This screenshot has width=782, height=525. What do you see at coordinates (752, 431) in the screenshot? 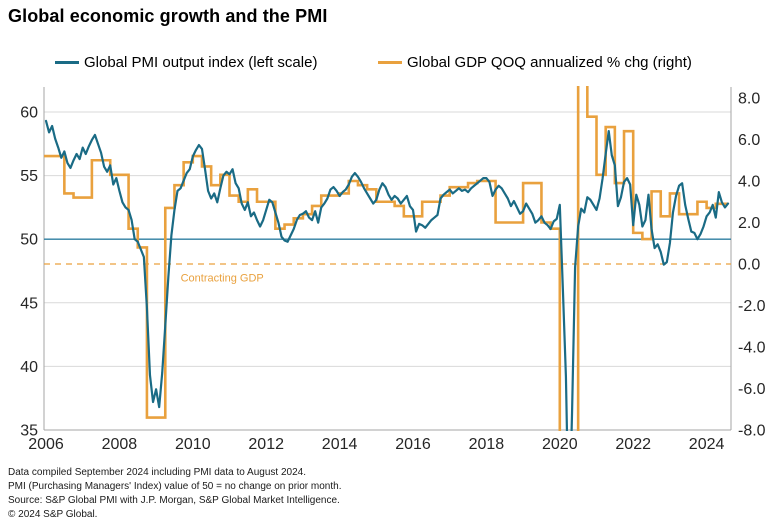
I see `y-right-tick-label: -8.0` at bounding box center [752, 431].